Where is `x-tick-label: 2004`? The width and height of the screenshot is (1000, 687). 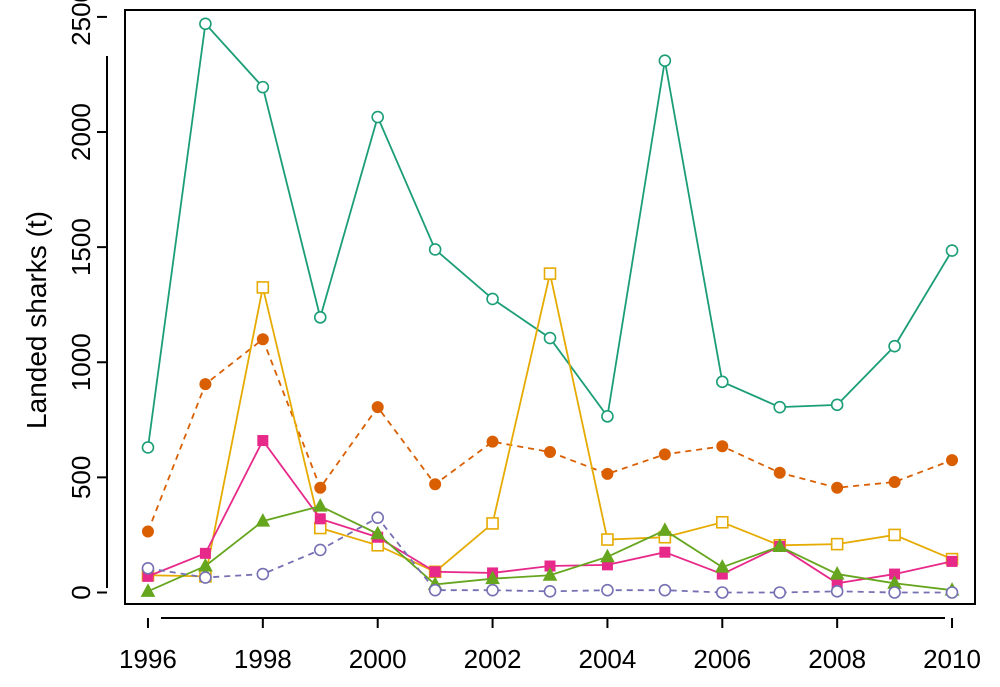 x-tick-label: 2004 is located at coordinates (608, 659).